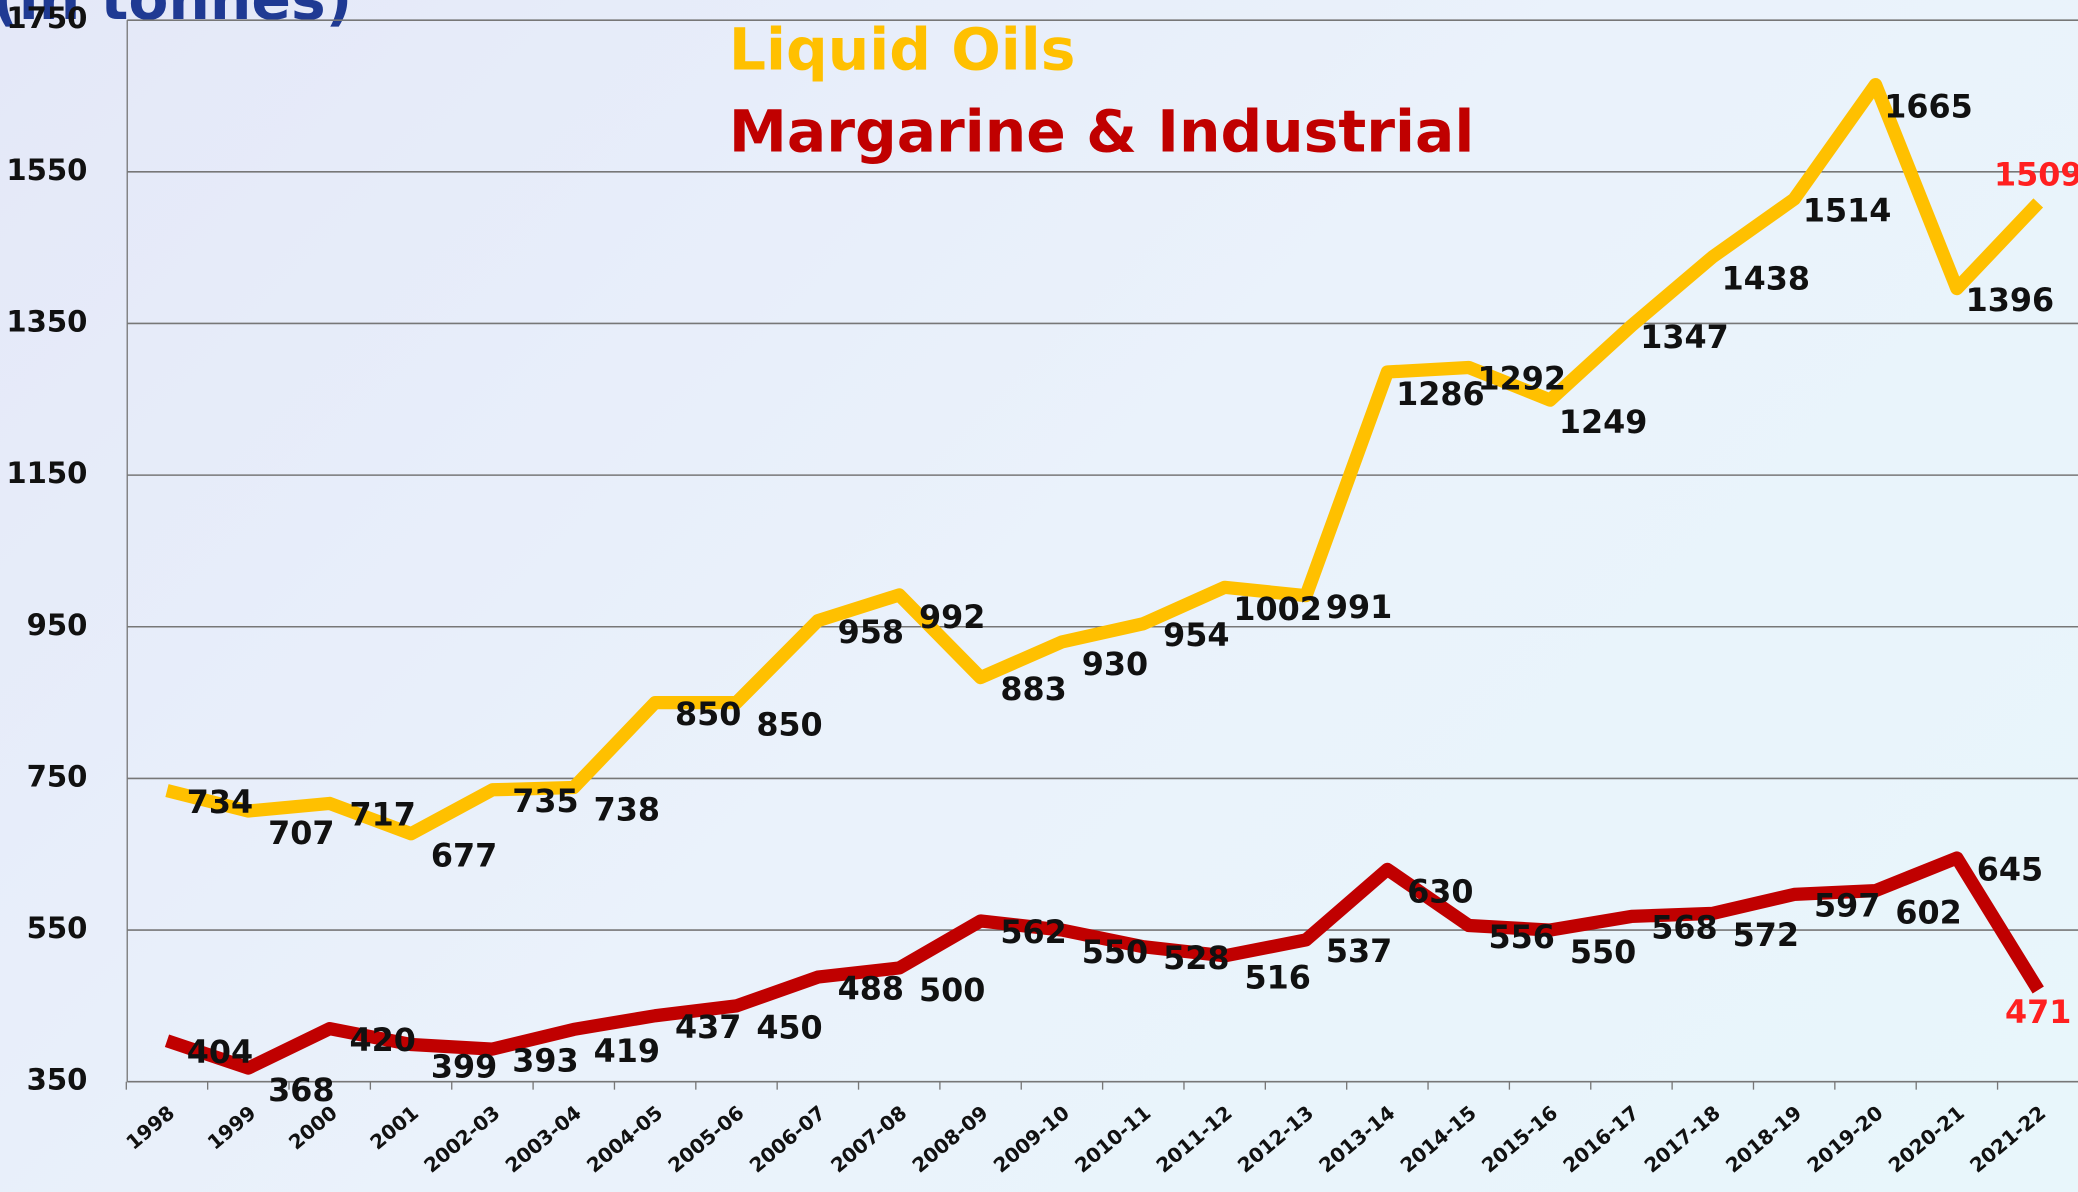 The image size is (2078, 1192). What do you see at coordinates (1520, 1139) in the screenshot?
I see `x-tick-label: 2015-16` at bounding box center [1520, 1139].